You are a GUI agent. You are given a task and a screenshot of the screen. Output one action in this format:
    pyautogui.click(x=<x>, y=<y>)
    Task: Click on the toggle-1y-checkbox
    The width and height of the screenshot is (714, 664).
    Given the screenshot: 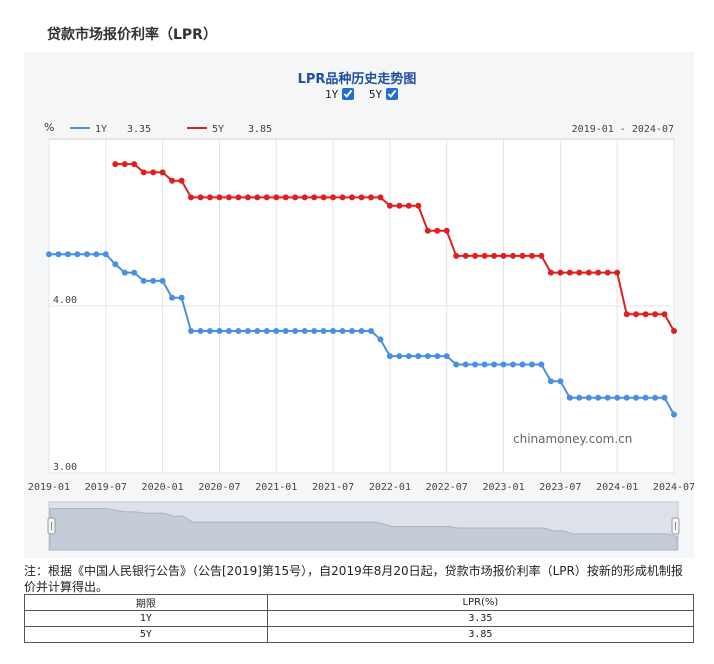 What is the action you would take?
    pyautogui.click(x=348, y=94)
    